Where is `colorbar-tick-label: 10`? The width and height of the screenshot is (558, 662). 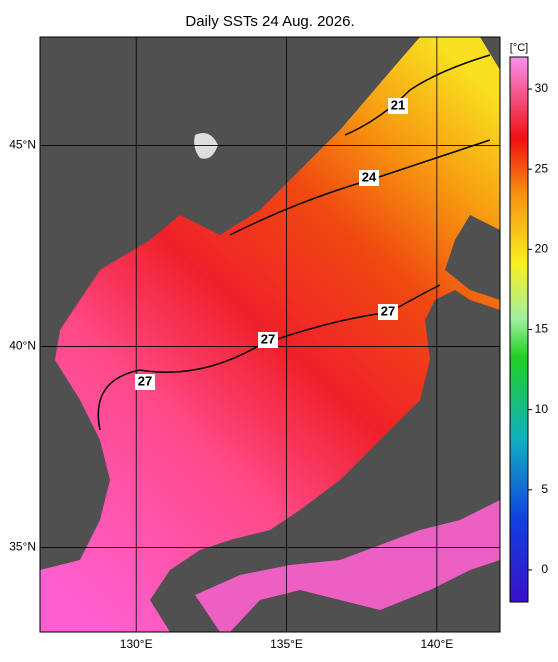
colorbar-tick-label: 10 is located at coordinates (542, 409).